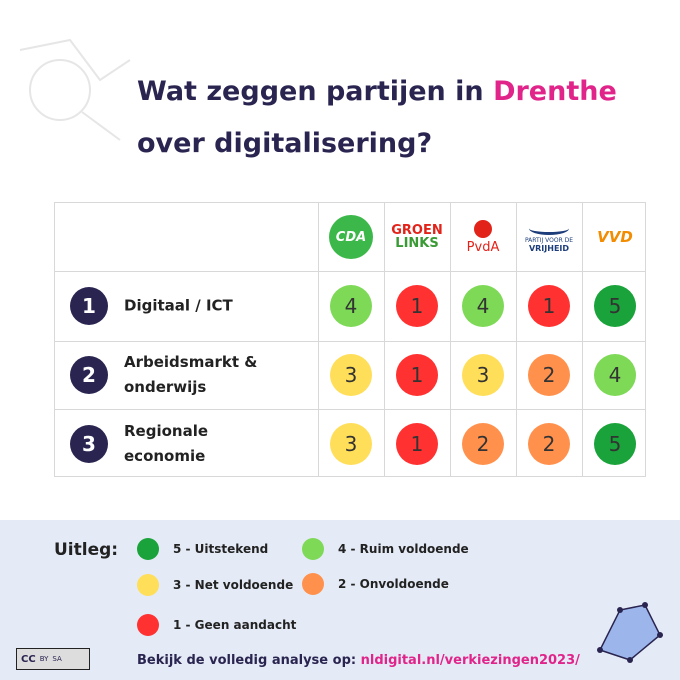 The image size is (680, 680). What do you see at coordinates (417, 230) in the screenshot?
I see `logo-text: GROEN` at bounding box center [417, 230].